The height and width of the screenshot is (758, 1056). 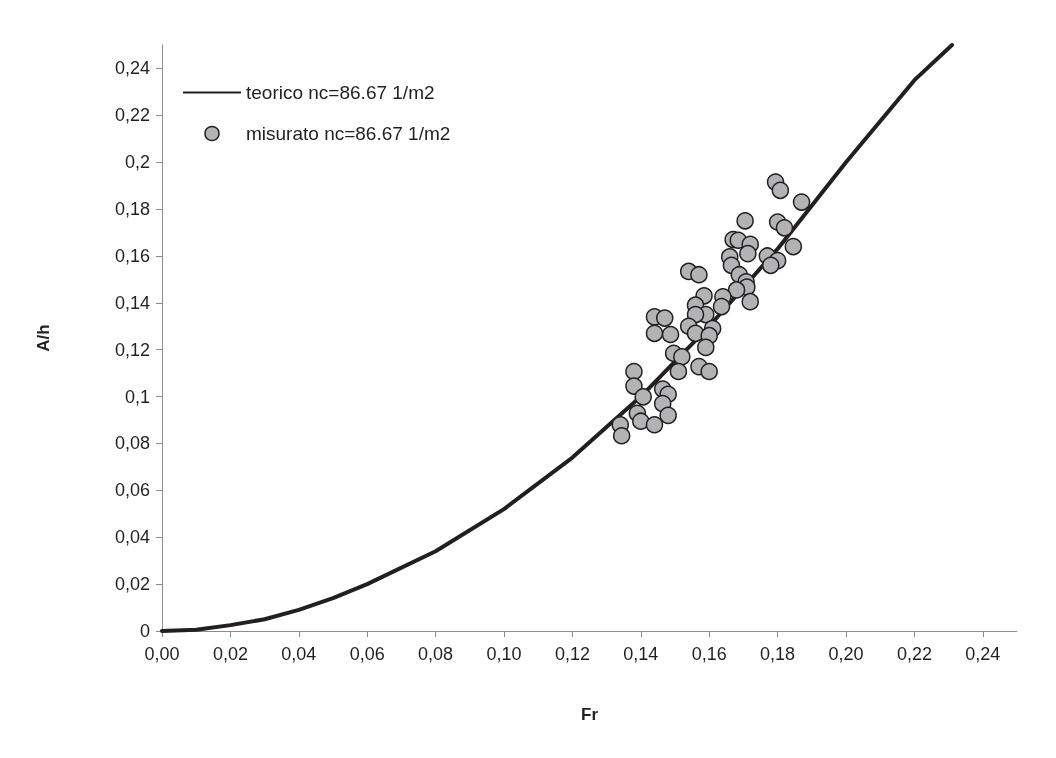 I want to click on y-tick-label: 0,2, so click(x=137, y=162).